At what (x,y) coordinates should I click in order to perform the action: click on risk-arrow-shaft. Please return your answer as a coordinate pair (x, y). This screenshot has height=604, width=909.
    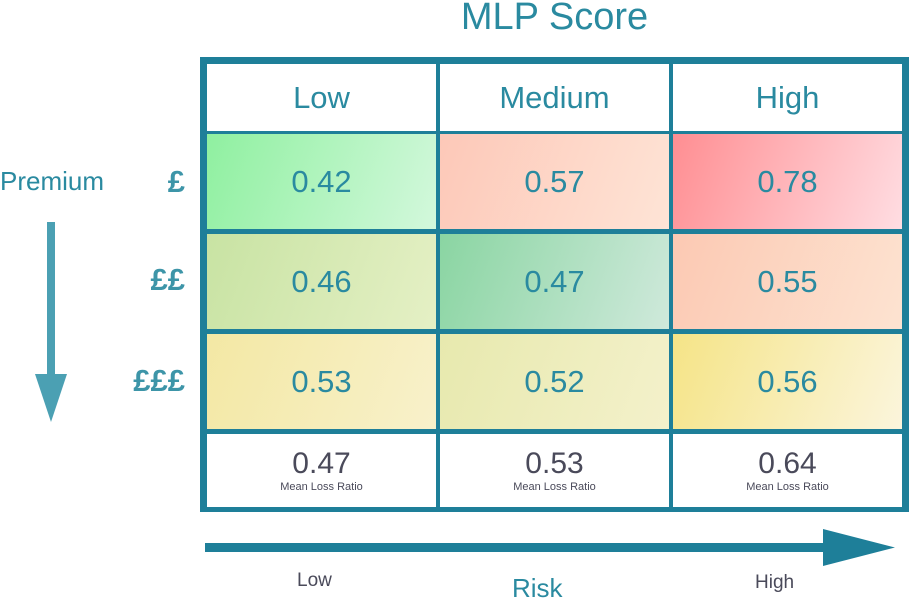
    Looking at the image, I should click on (520, 547).